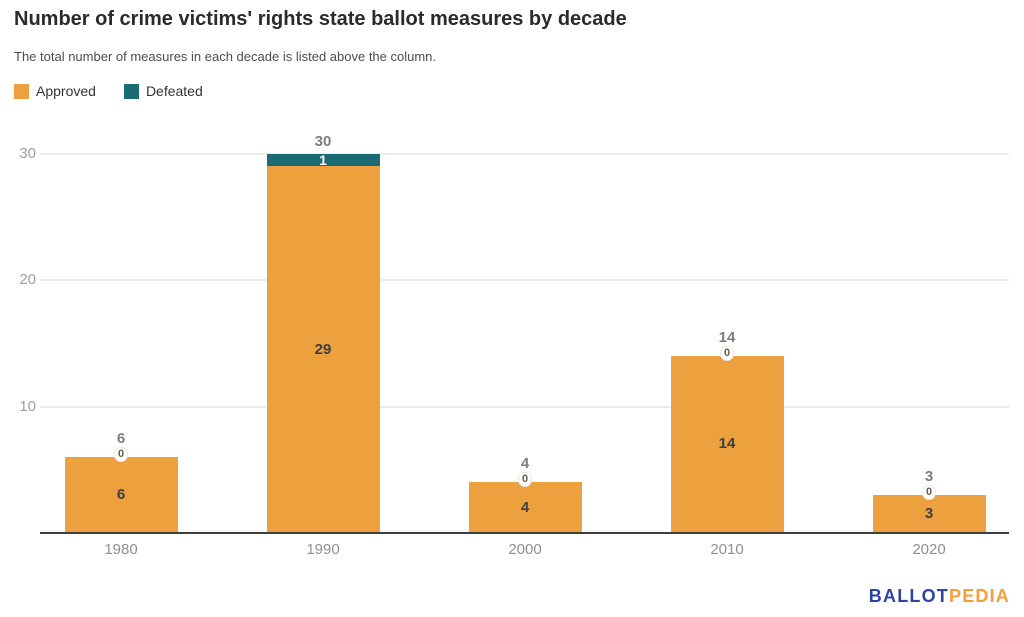 The image size is (1024, 617). What do you see at coordinates (131, 91) in the screenshot?
I see `defeated-swatch-icon` at bounding box center [131, 91].